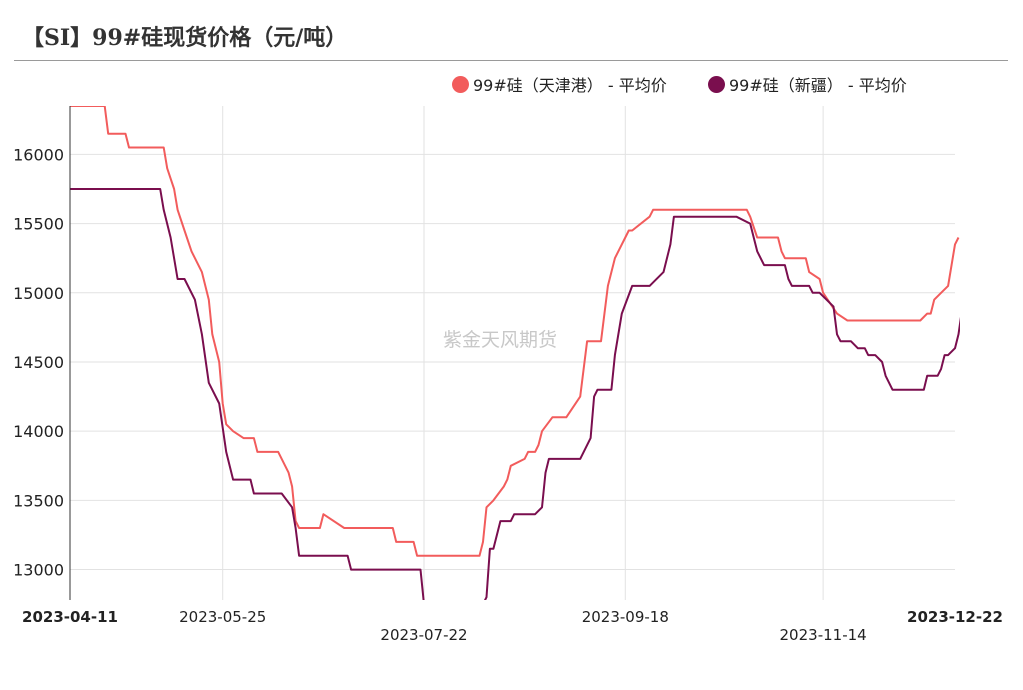  What do you see at coordinates (955, 617) in the screenshot?
I see `x-tick-label: 2023-12-22` at bounding box center [955, 617].